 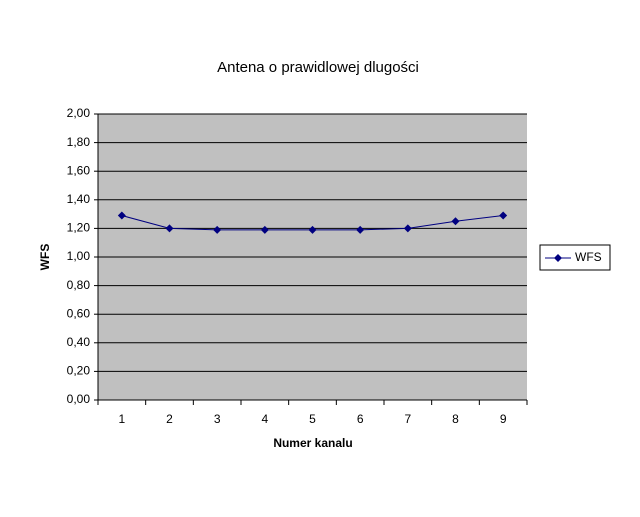 I want to click on y-tick-label: 1,80, so click(x=79, y=142).